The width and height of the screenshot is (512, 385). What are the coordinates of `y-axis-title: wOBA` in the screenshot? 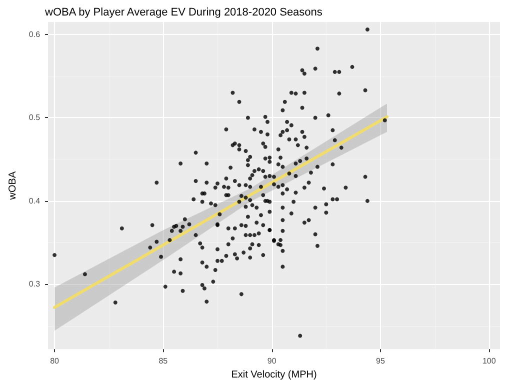 It's located at (13, 186).